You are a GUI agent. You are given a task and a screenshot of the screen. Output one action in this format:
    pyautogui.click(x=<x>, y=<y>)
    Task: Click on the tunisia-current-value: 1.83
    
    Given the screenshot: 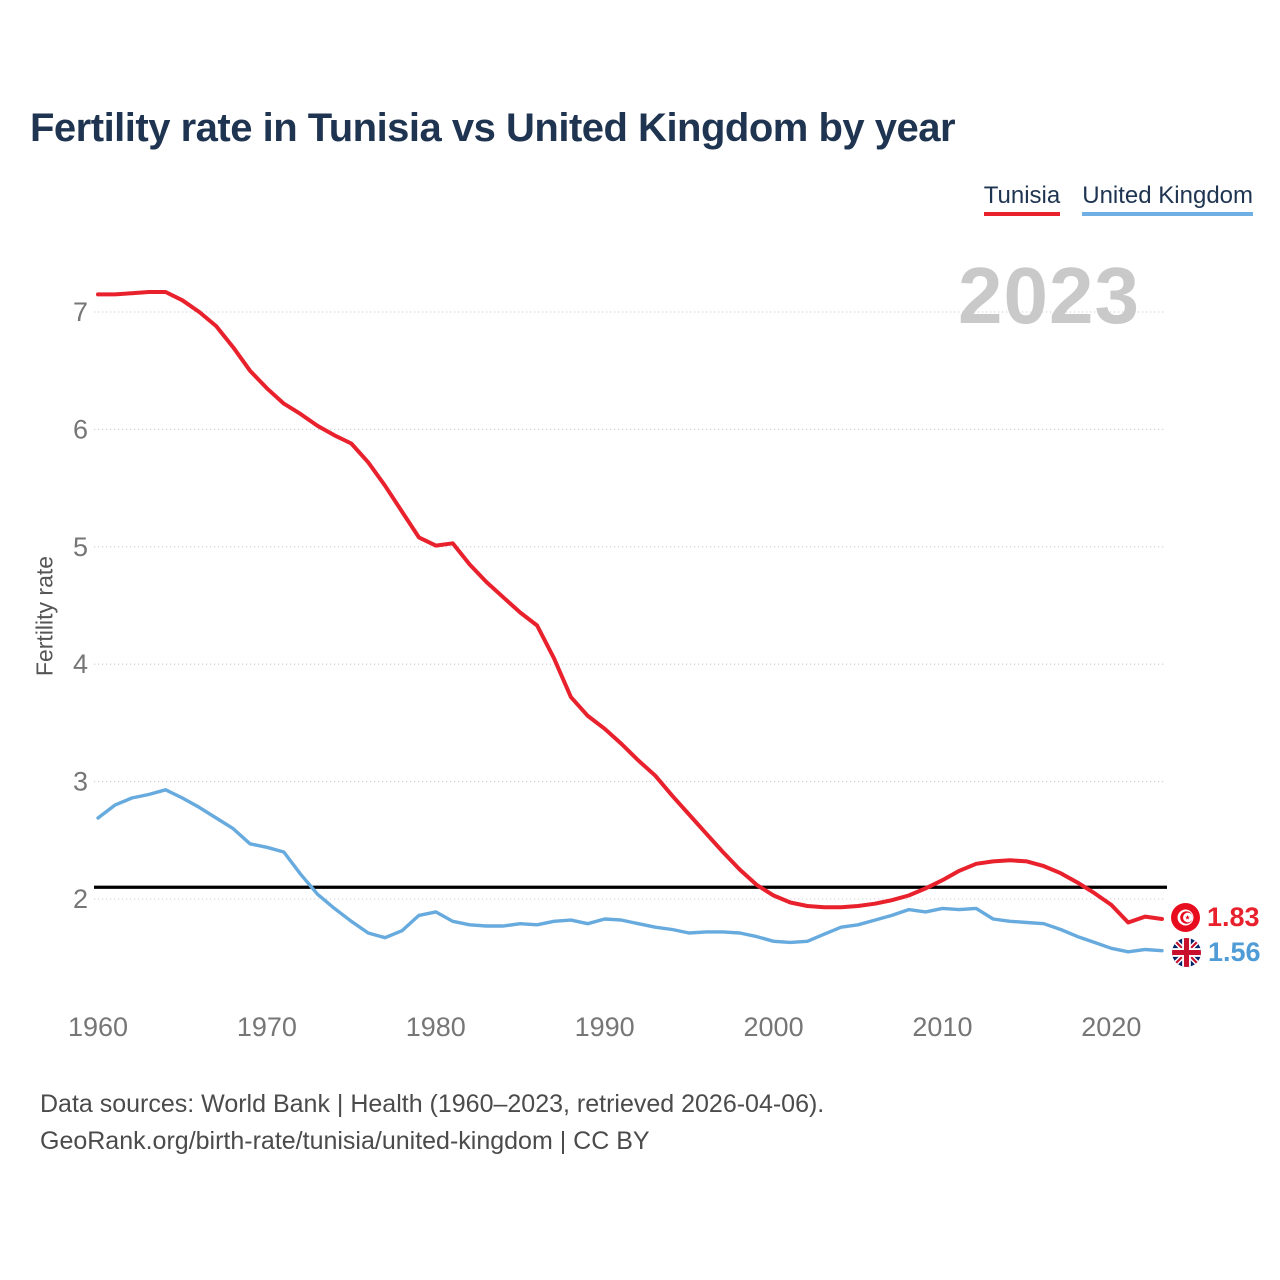 What is the action you would take?
    pyautogui.click(x=1233, y=917)
    